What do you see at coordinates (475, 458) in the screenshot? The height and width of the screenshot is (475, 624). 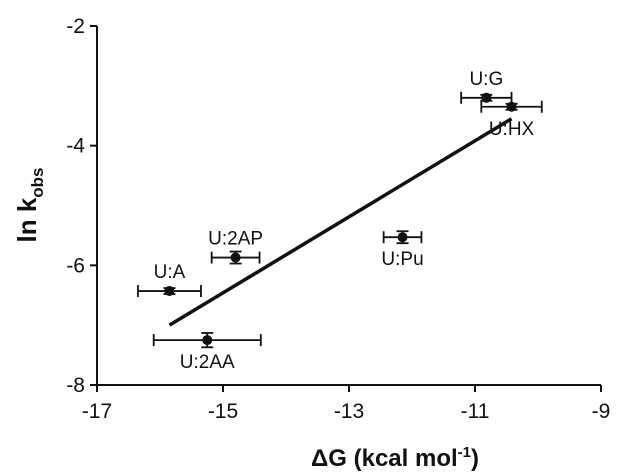 I see `x-axis-title-end: )` at bounding box center [475, 458].